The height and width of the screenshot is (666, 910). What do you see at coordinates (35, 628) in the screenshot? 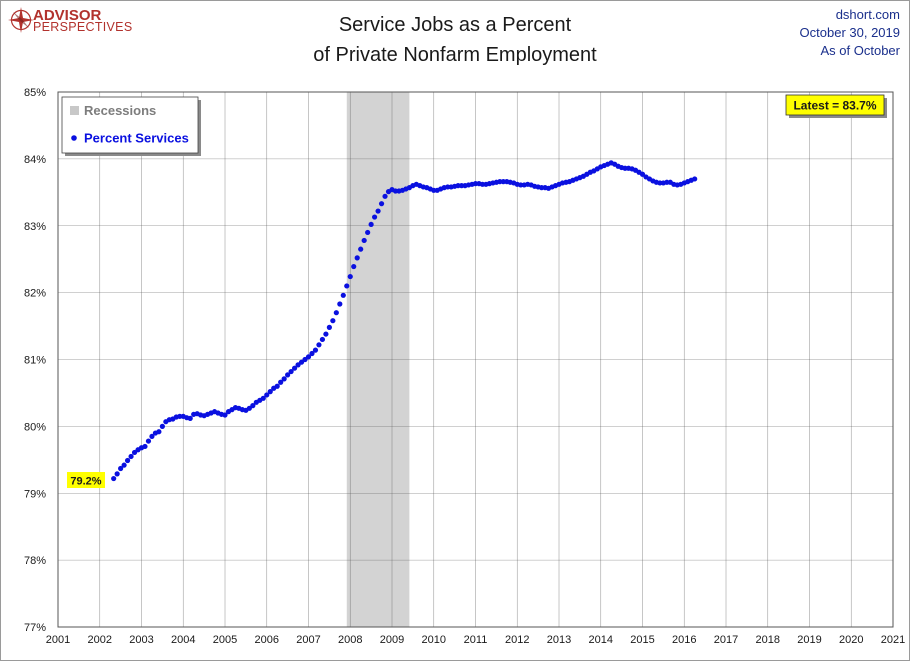
I see `y-tick-label: 77%` at bounding box center [35, 628].